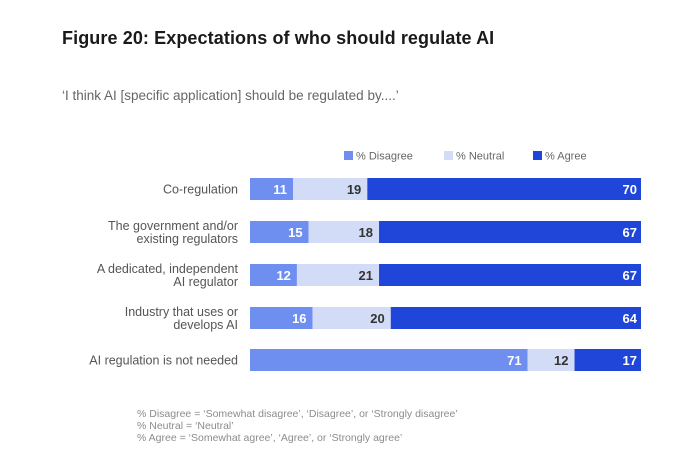 The height and width of the screenshot is (466, 700). Describe the element at coordinates (561, 360) in the screenshot. I see `data-label-neutral: 12` at that location.